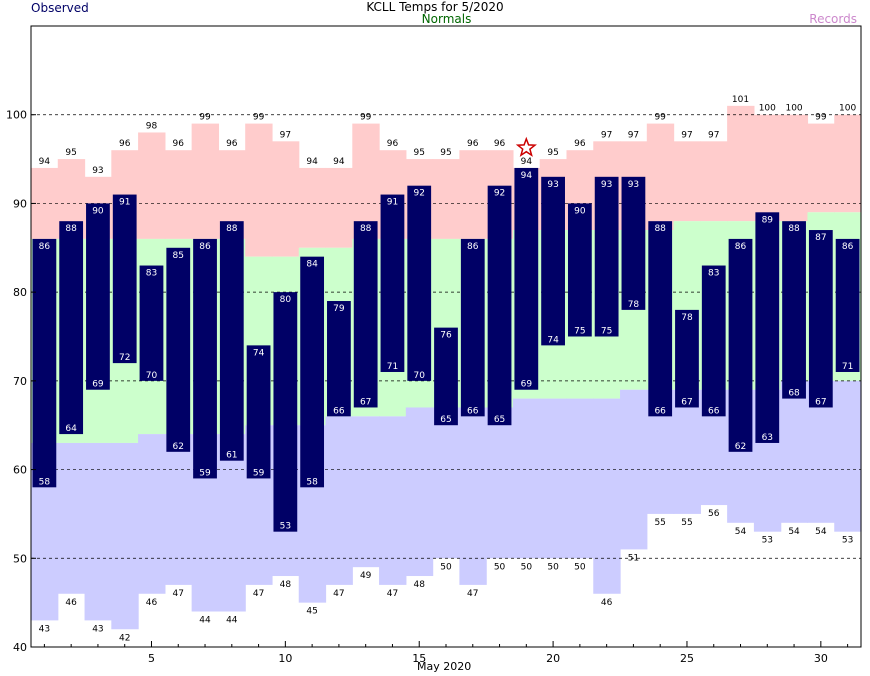 The image size is (870, 676). What do you see at coordinates (499, 420) in the screenshot?
I see `observed-low-label: 65` at bounding box center [499, 420].